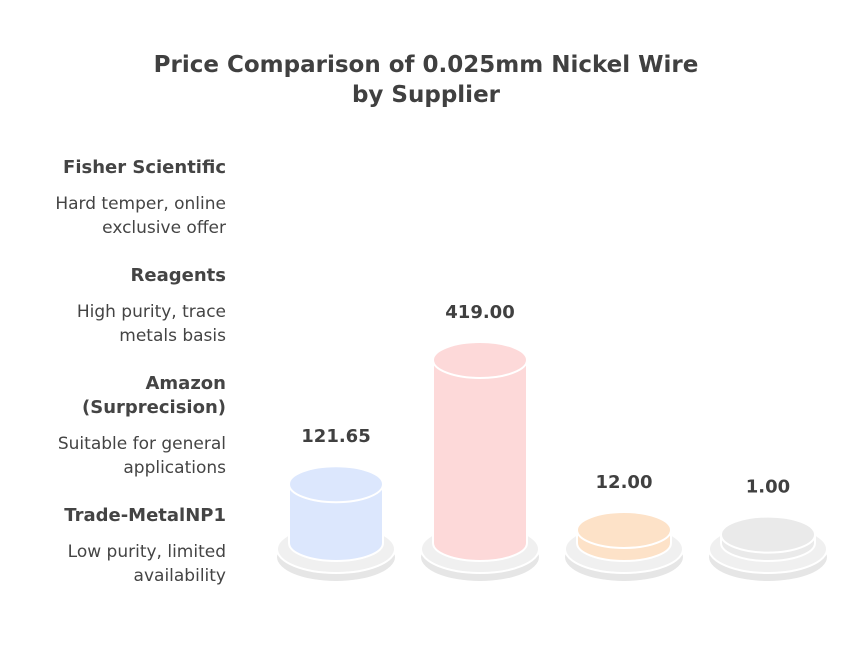 The width and height of the screenshot is (852, 660). I want to click on data-label: 419.00, so click(479, 312).